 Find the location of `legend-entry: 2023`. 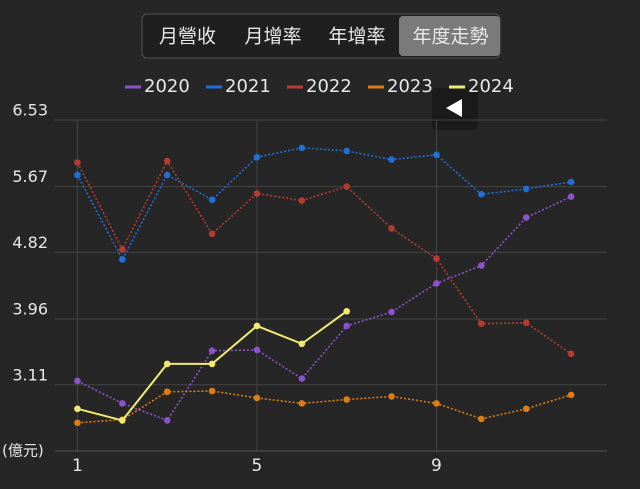

legend-entry: 2023 is located at coordinates (400, 86).